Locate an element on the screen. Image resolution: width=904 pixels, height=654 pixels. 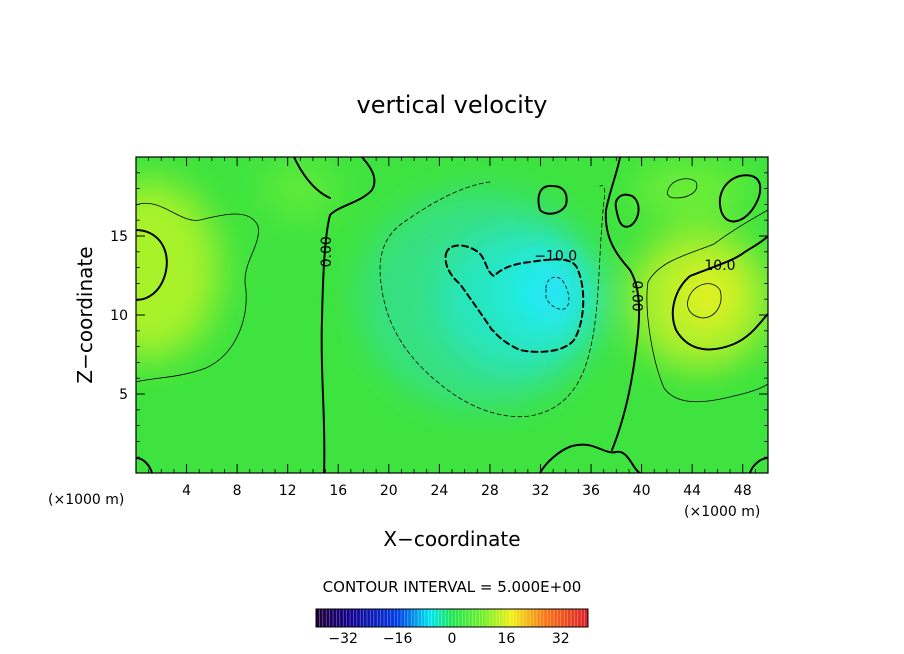
contour-labels: 0.00 0.00 −10.0 10.0 is located at coordinates (527, 273).